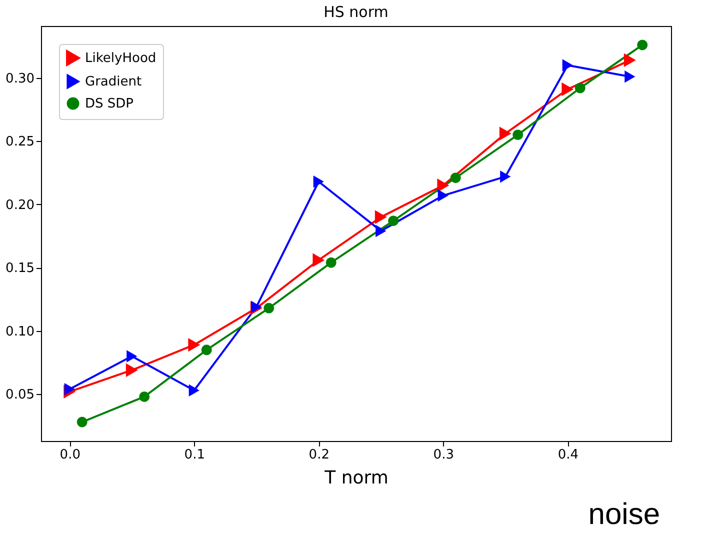 Image resolution: width=710 pixels, height=534 pixels. I want to click on legend-label: DS SDP, so click(109, 104).